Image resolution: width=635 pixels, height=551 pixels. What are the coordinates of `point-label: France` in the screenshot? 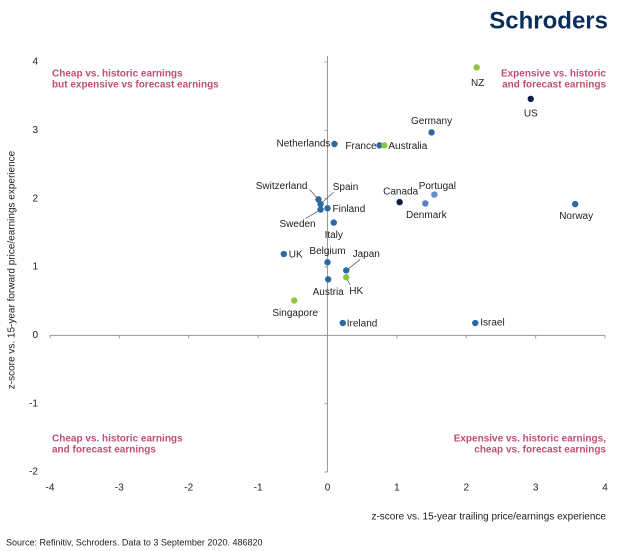 It's located at (361, 146).